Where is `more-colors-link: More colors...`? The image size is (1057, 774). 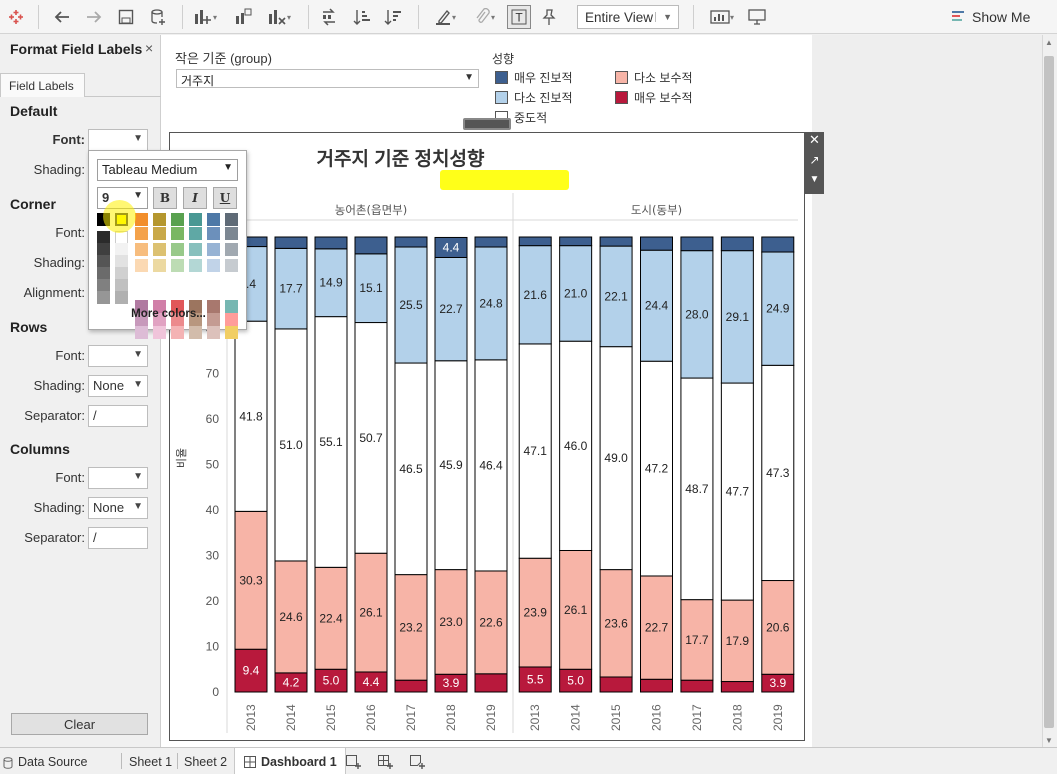 more-colors-link: More colors... is located at coordinates (168, 314).